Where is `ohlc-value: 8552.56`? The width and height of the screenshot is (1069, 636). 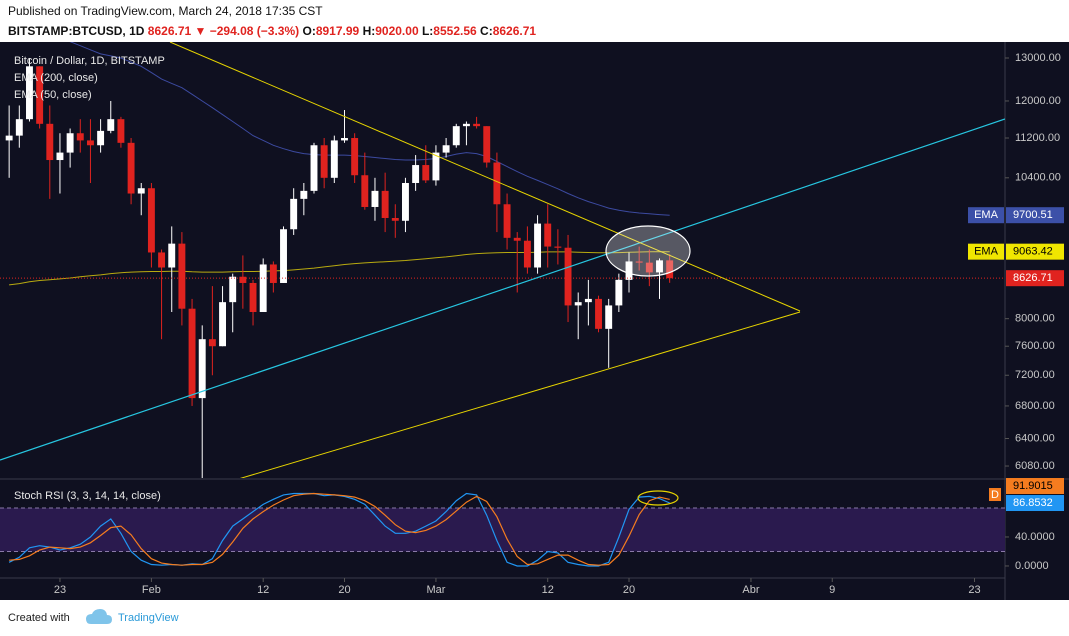 ohlc-value: 8552.56 is located at coordinates (455, 31).